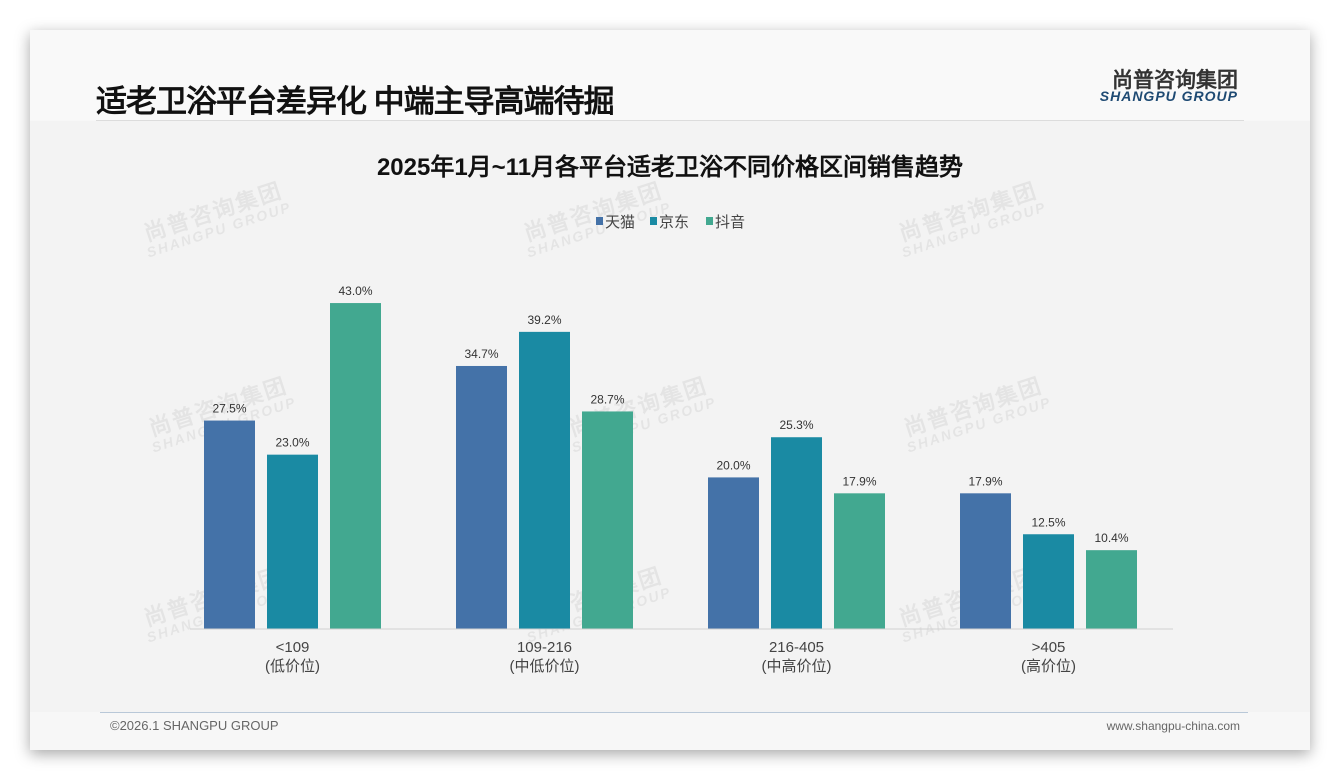  I want to click on data-label: 23.0%, so click(292, 443).